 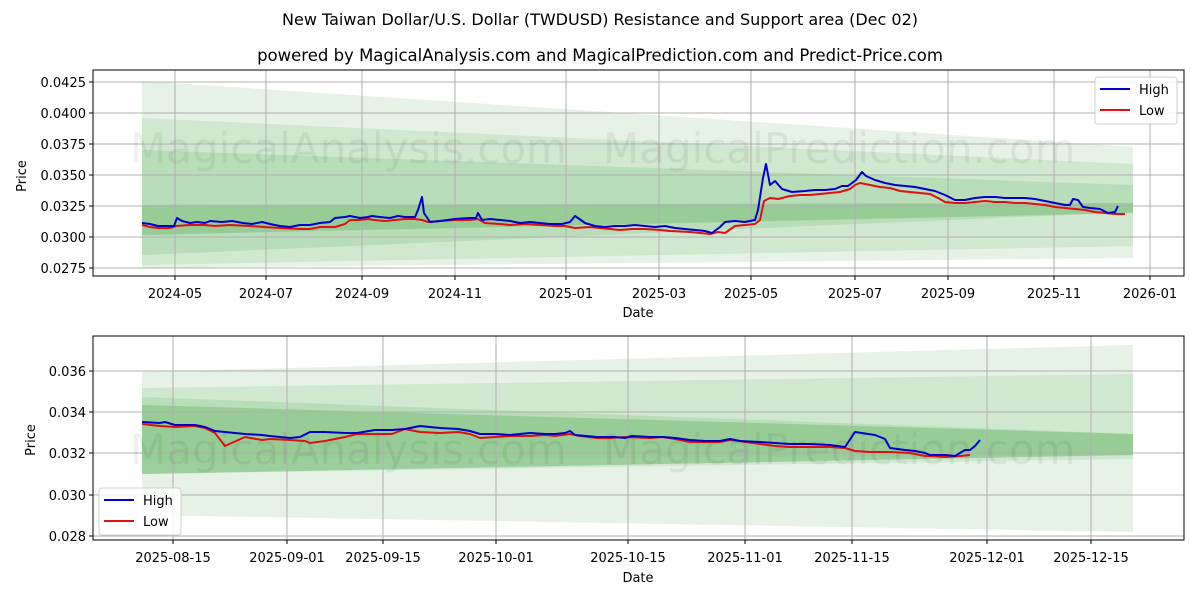 What do you see at coordinates (745, 558) in the screenshot?
I see `x-tick-label: 2025-11-01` at bounding box center [745, 558].